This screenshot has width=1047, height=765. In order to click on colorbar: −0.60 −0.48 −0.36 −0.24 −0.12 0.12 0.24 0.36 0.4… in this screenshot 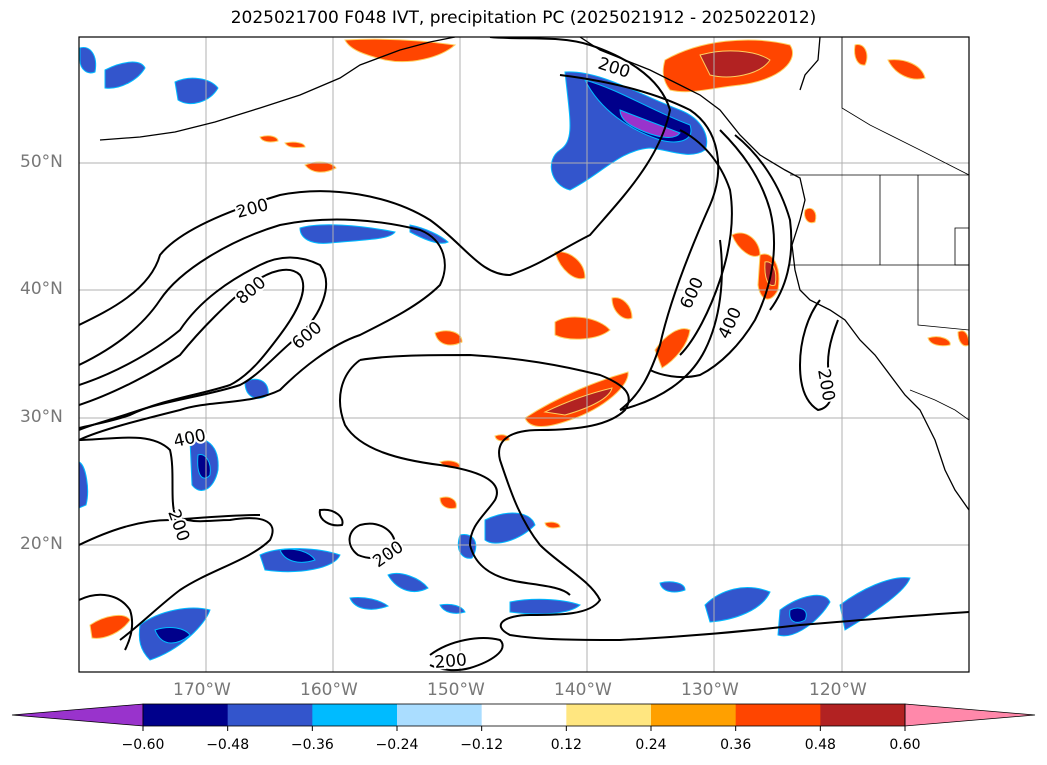, I will do `click(523, 728)`.